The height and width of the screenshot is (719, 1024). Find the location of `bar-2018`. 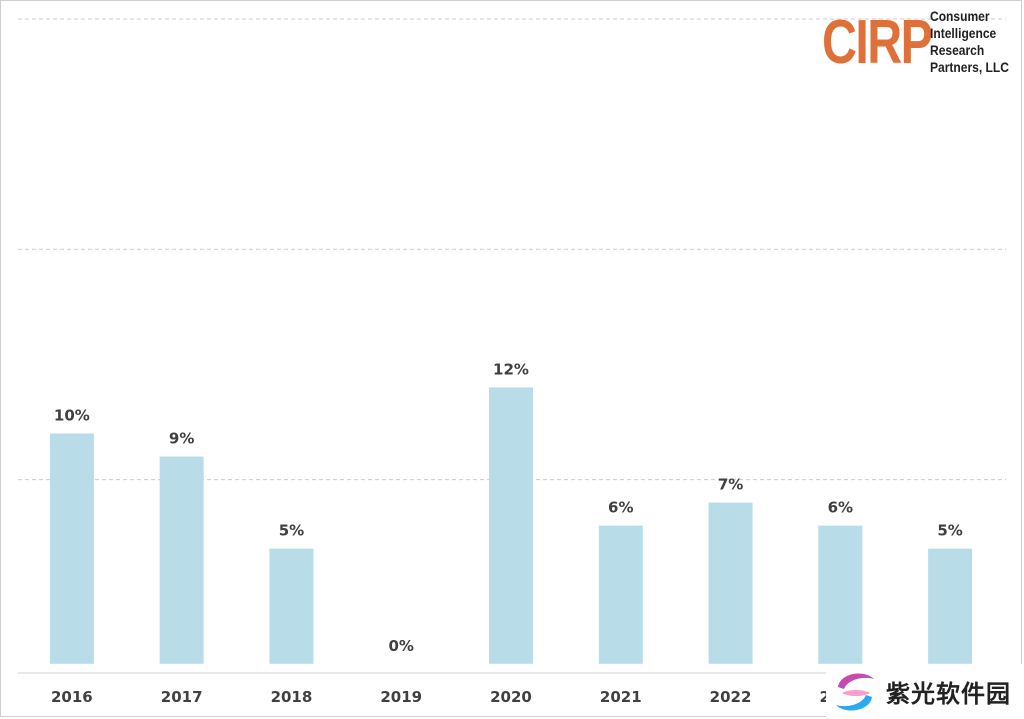

bar-2018 is located at coordinates (291, 606).